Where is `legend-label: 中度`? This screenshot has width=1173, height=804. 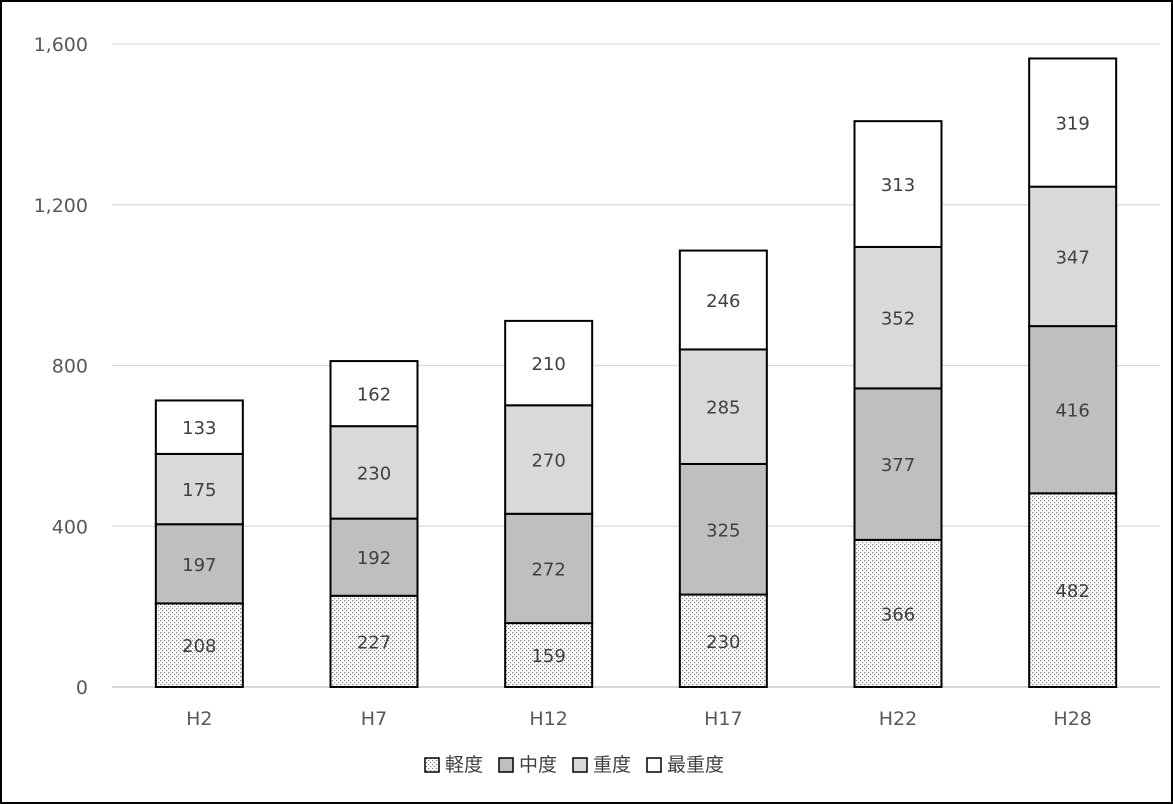 legend-label: 中度 is located at coordinates (538, 765).